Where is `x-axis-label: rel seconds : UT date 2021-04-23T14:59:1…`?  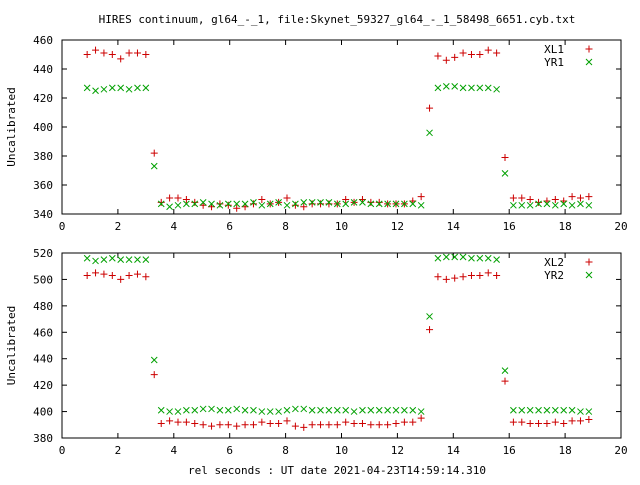 x-axis-label: rel seconds : UT date 2021-04-23T14:59:1… is located at coordinates (337, 470).